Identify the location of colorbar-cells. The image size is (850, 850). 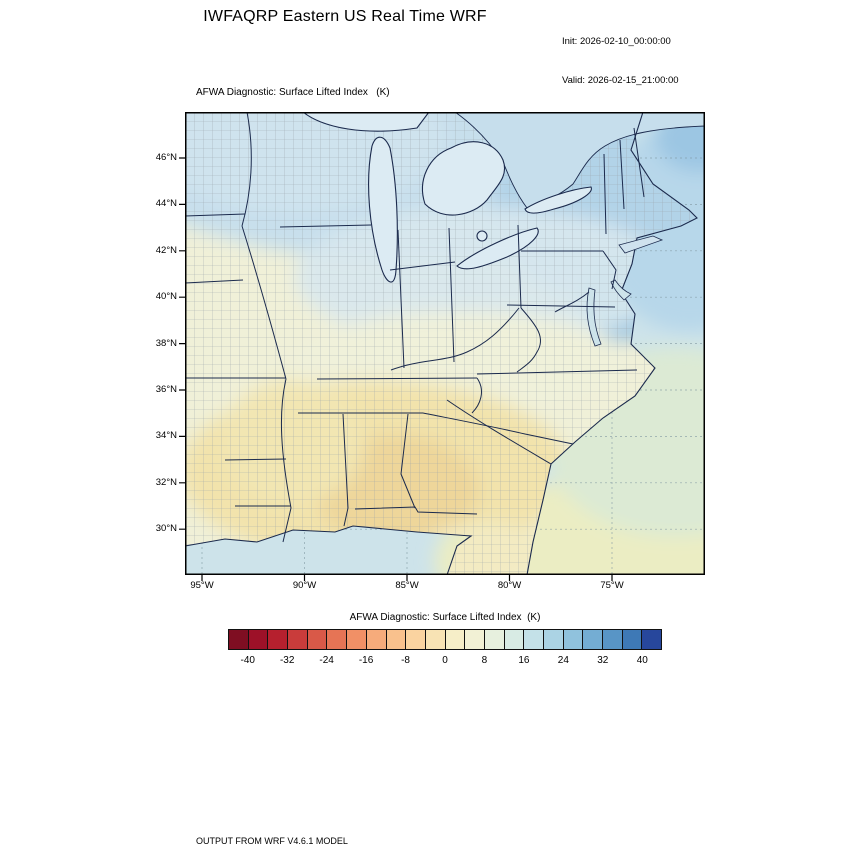
(445, 639).